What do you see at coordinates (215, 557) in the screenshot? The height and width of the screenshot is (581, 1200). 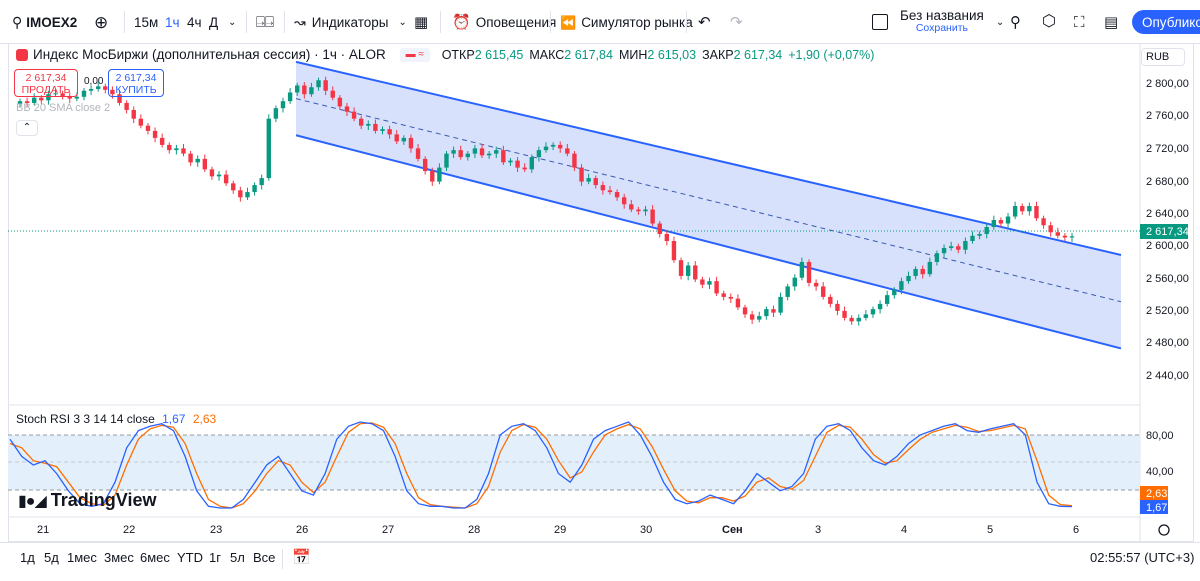 I see `range-1y: 1г` at bounding box center [215, 557].